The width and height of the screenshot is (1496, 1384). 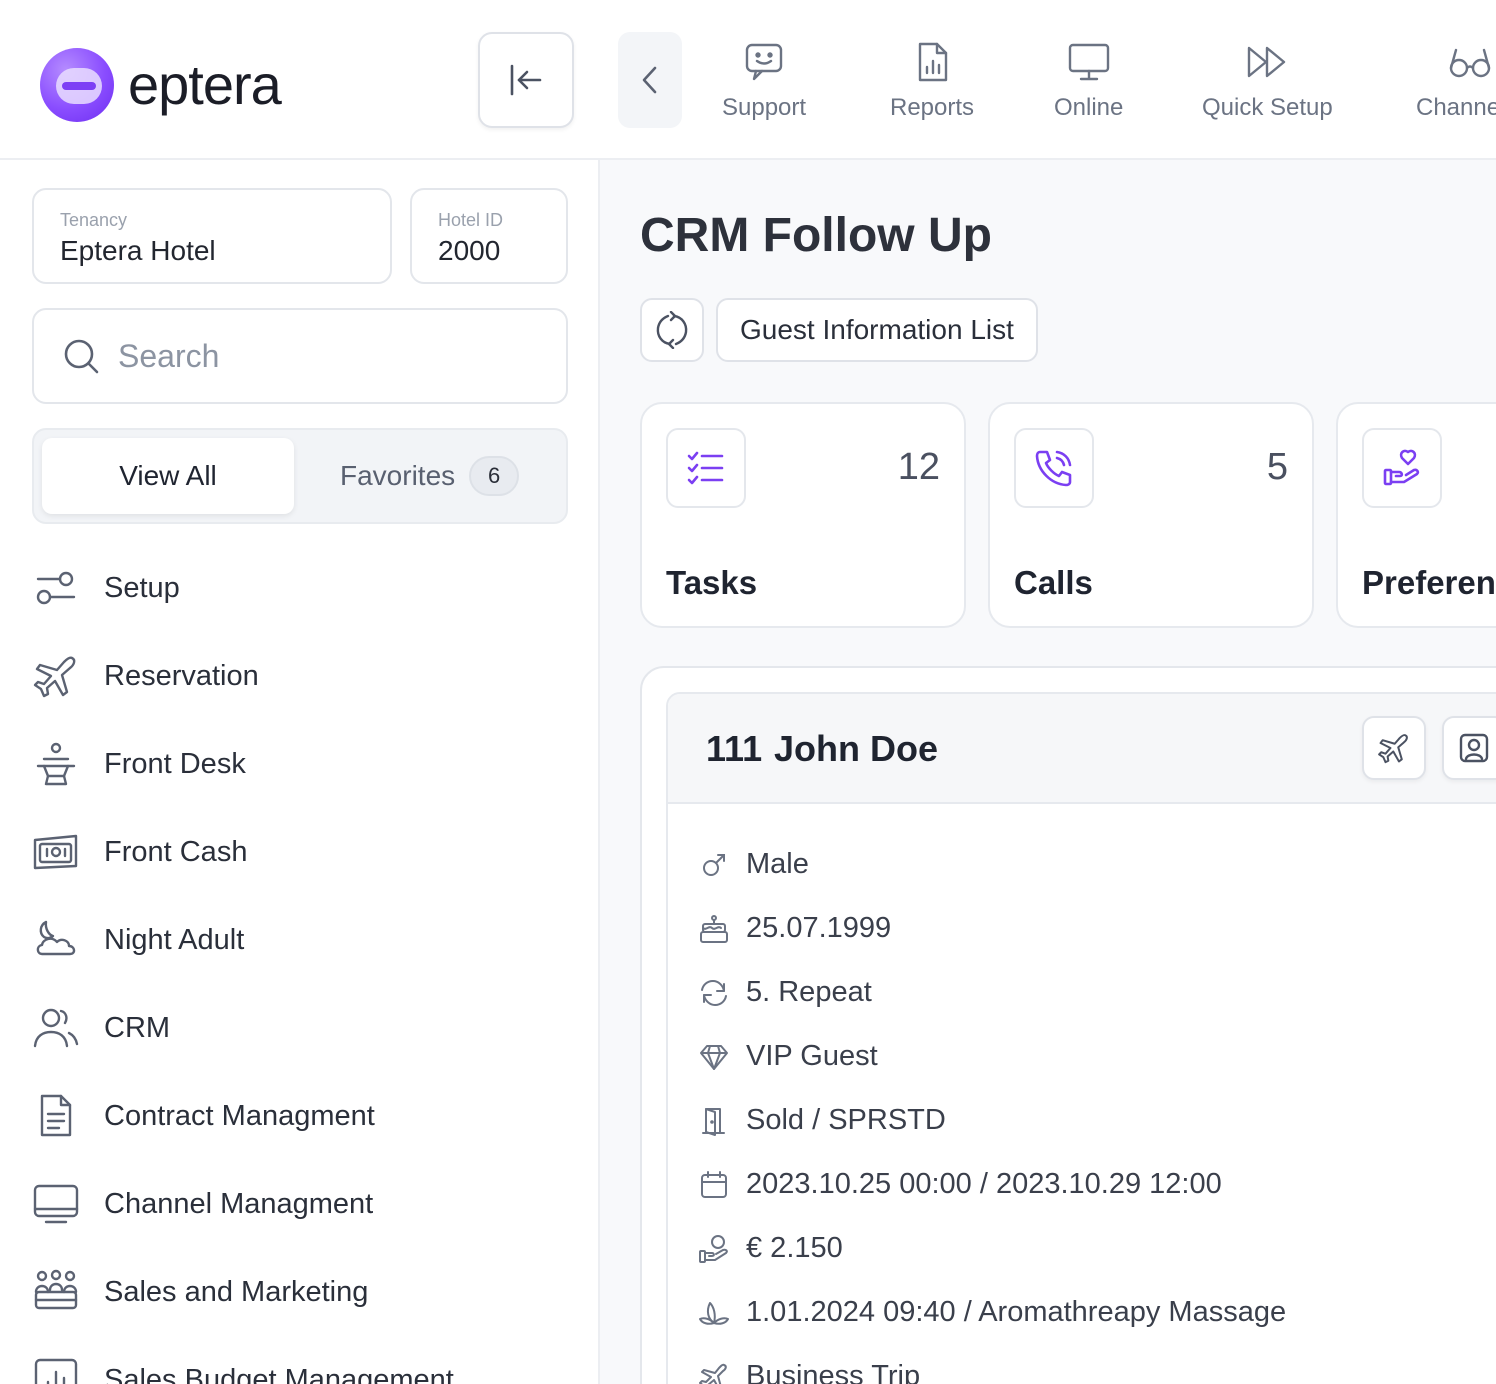 I want to click on sidebar-item-label: Front Desk, so click(x=175, y=763).